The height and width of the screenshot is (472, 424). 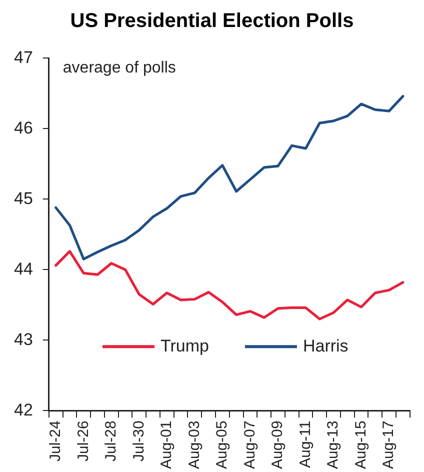 I want to click on annotation: average of polls, so click(x=119, y=68).